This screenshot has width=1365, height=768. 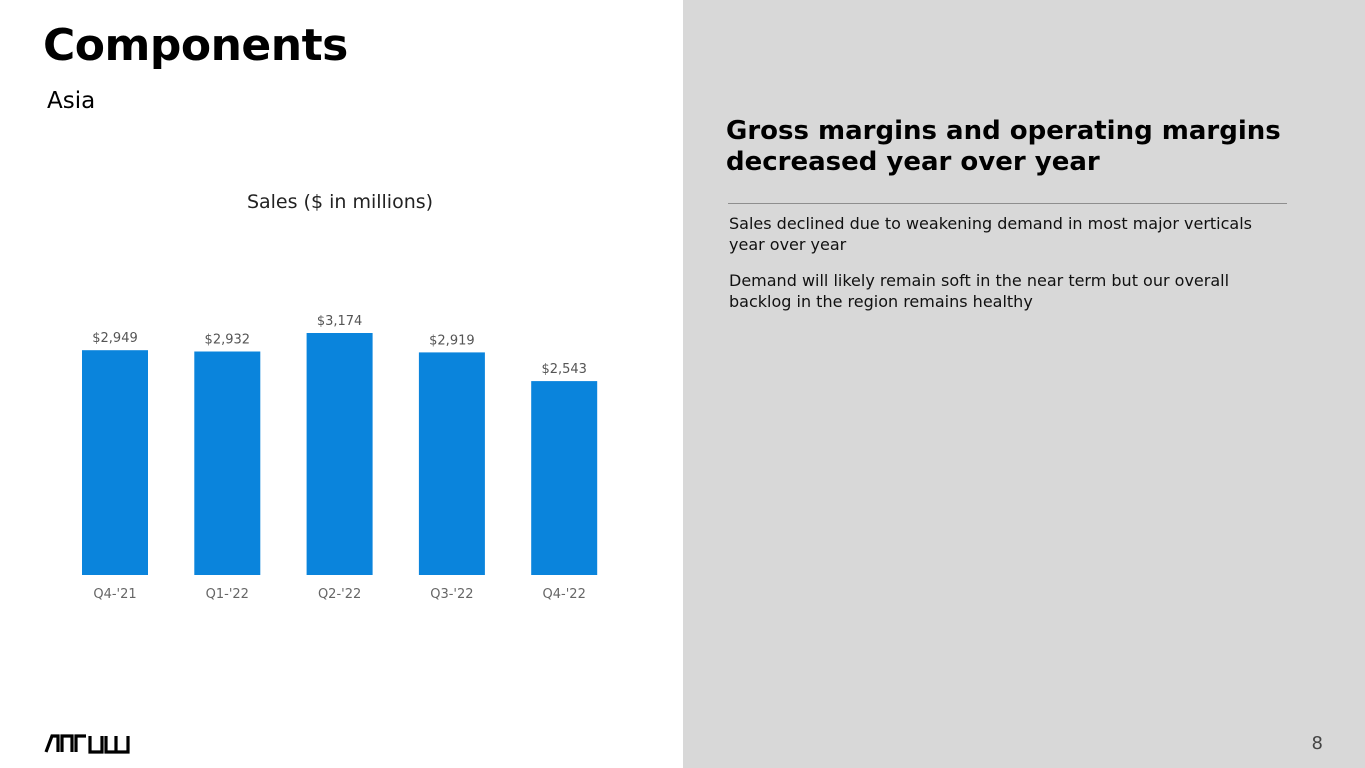 What do you see at coordinates (564, 594) in the screenshot?
I see `x-tick-label: Q4-'22` at bounding box center [564, 594].